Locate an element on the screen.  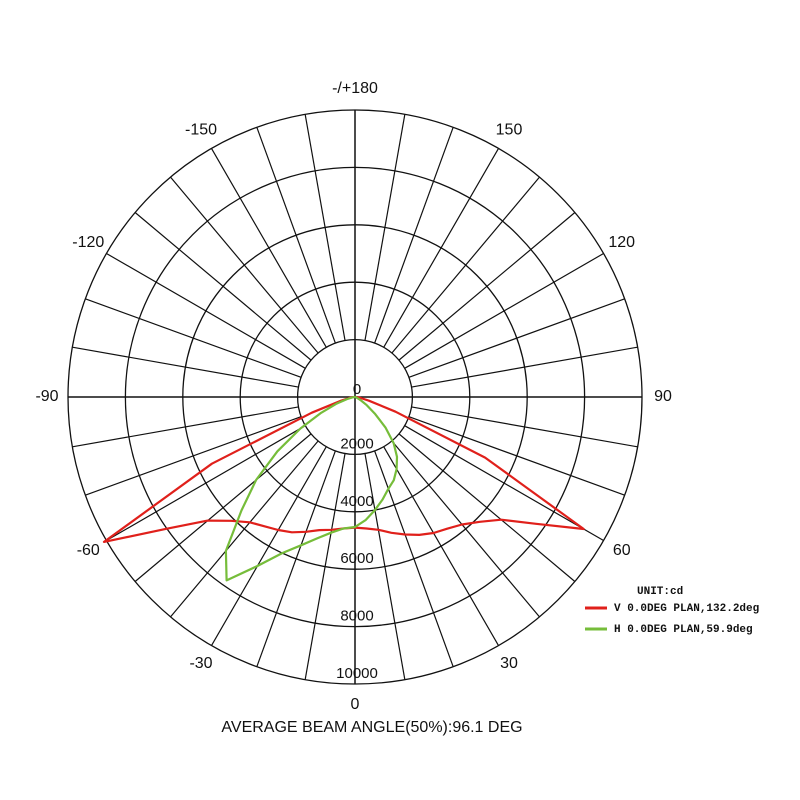
theta-tick-label: 90 is located at coordinates (663, 396).